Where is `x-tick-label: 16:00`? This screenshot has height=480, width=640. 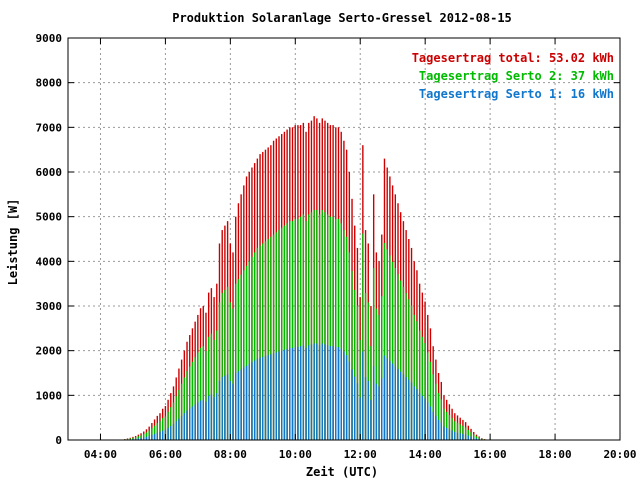
x-tick-label: 16:00 is located at coordinates (490, 454).